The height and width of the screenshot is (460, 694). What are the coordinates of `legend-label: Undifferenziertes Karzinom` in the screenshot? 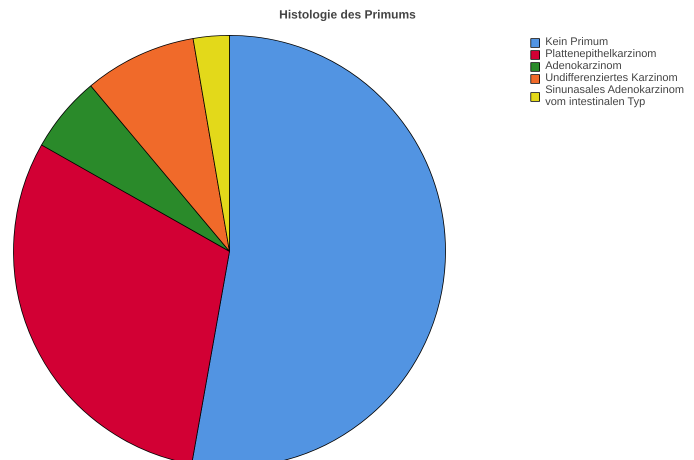 It's located at (611, 78).